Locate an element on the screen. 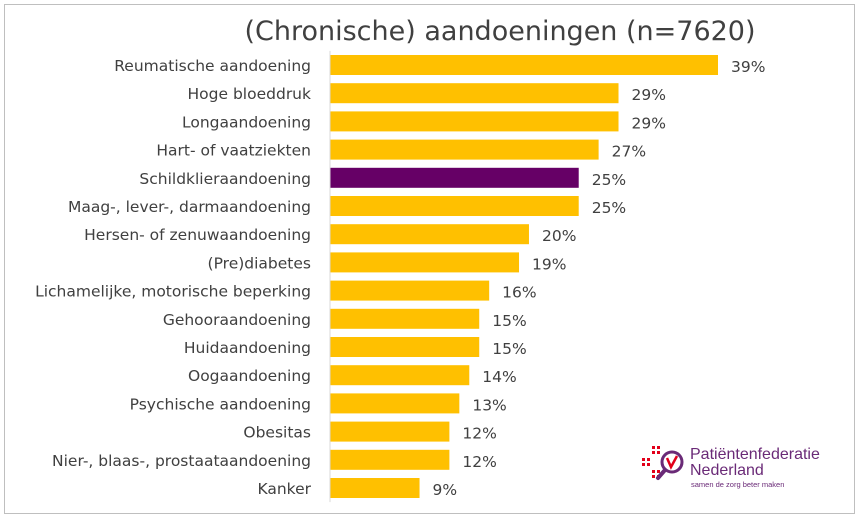 The width and height of the screenshot is (861, 520). category-label: Hersen- of zenuwaandoening is located at coordinates (197, 235).